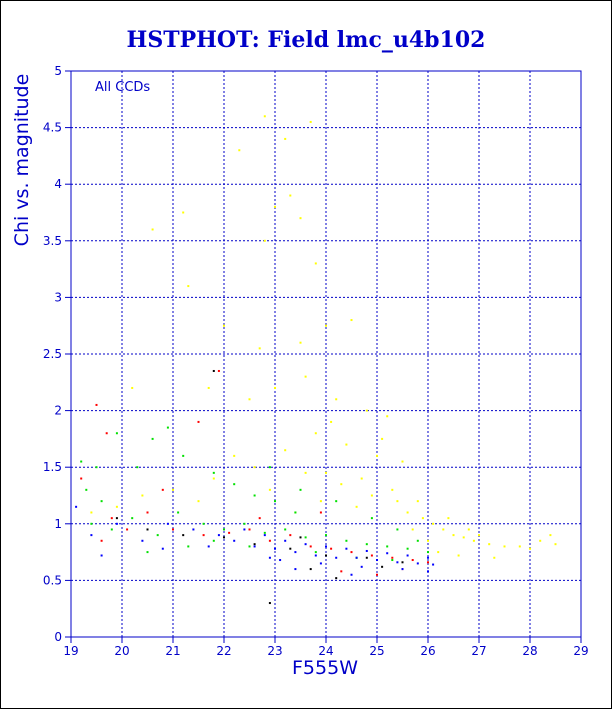 This screenshot has height=709, width=612. Describe the element at coordinates (306, 40) in the screenshot. I see `chart-title: HSTPHOT: Field lmc_u4b102` at that location.